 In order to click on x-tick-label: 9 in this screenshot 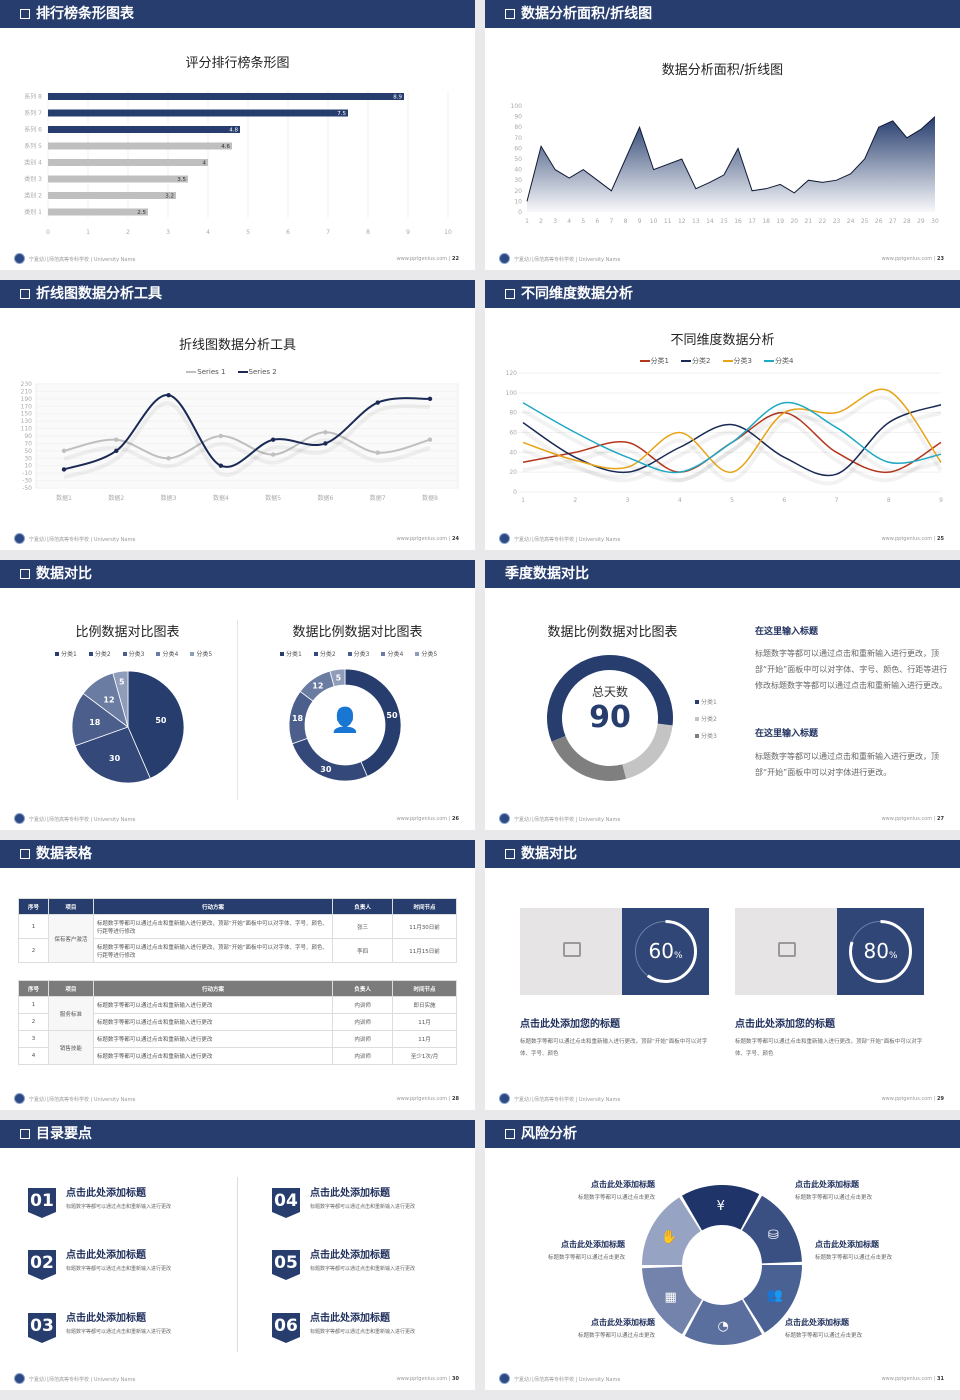, I will do `click(941, 500)`.